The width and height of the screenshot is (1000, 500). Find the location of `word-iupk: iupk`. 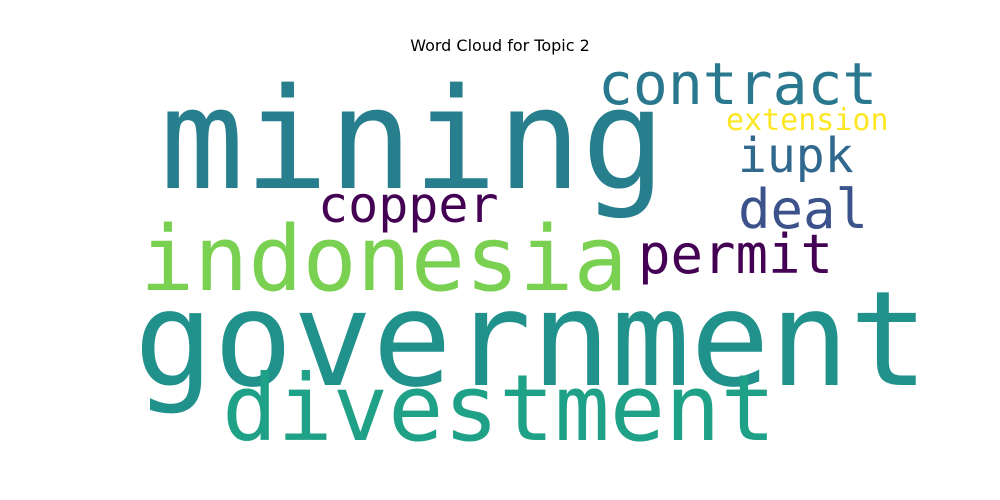

word-iupk: iupk is located at coordinates (796, 156).